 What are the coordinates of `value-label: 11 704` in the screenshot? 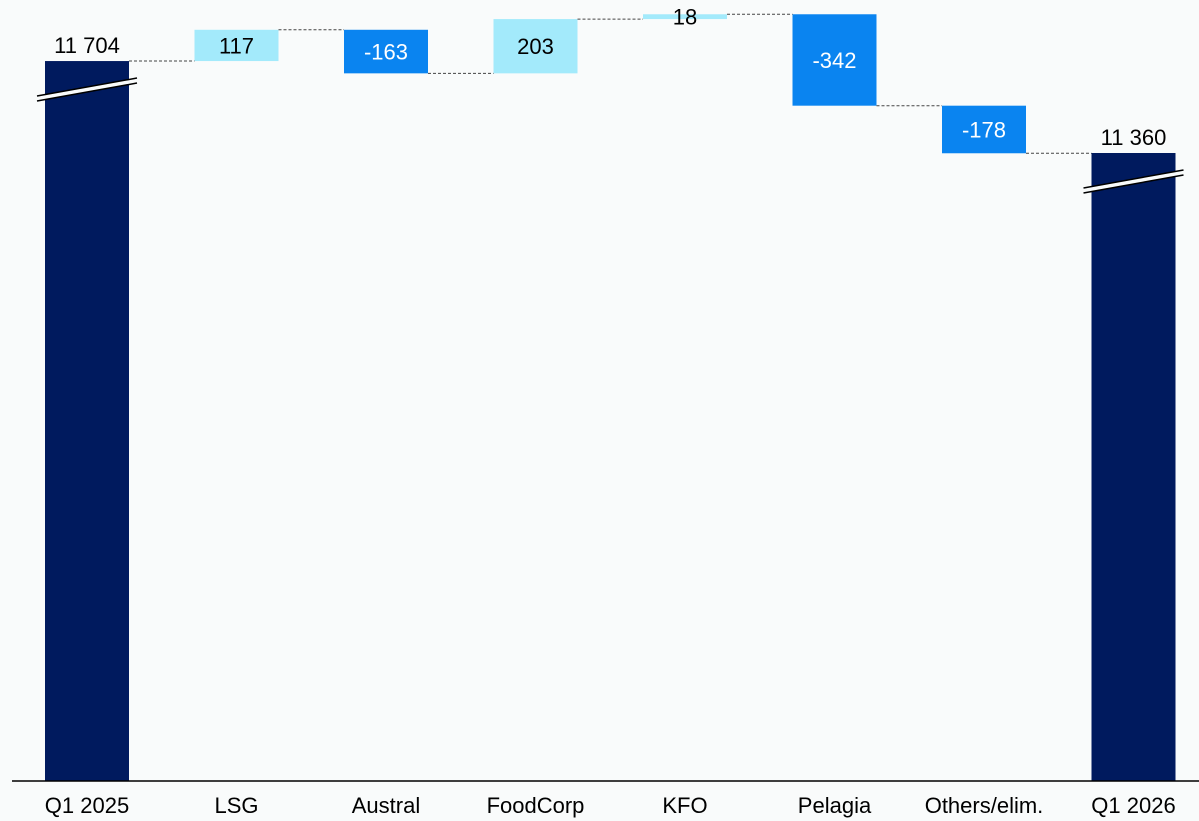 It's located at (87, 45).